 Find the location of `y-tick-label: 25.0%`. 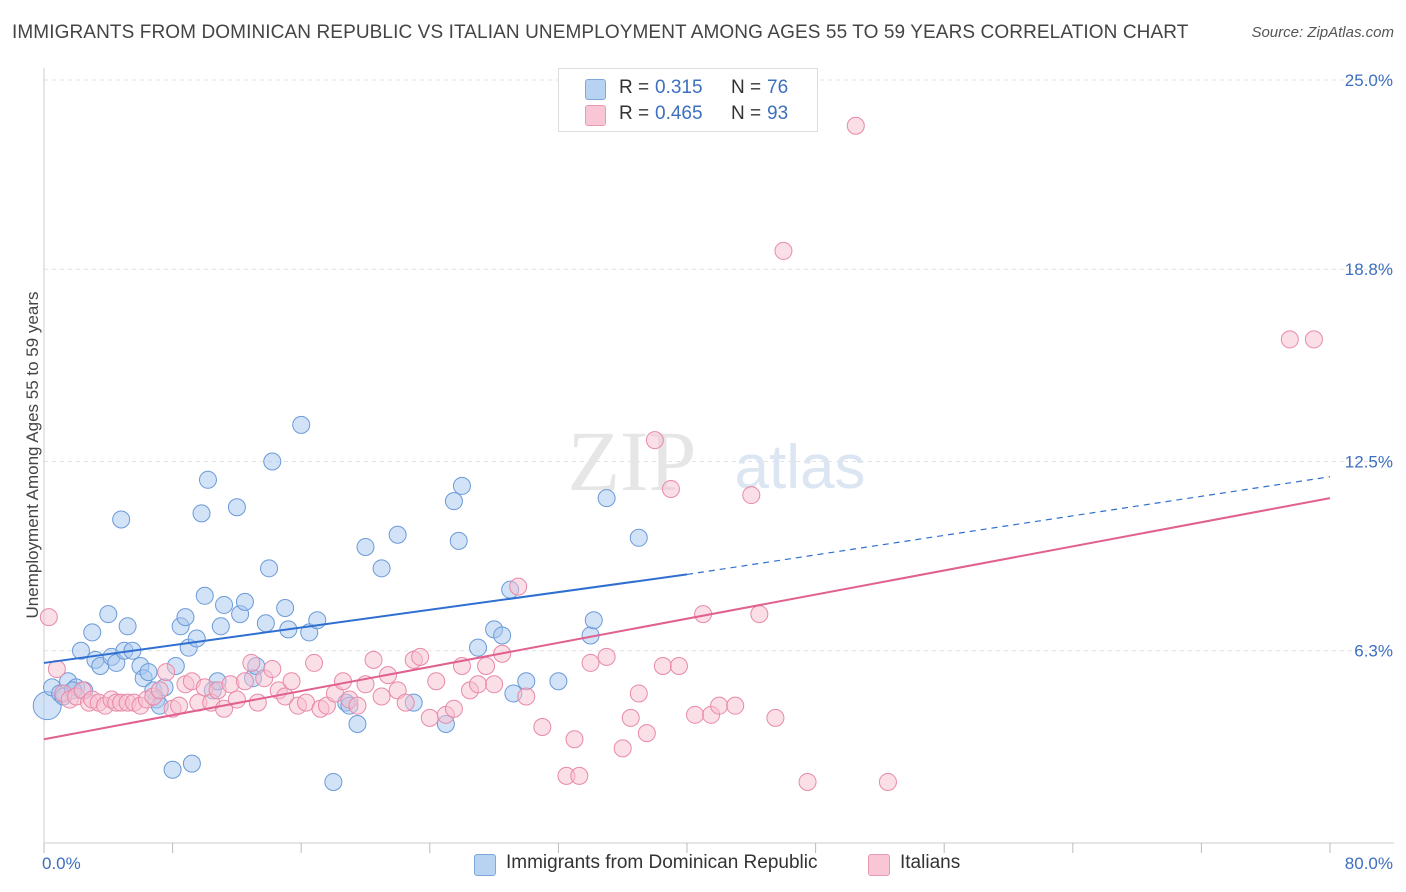

y-tick-label: 25.0% is located at coordinates (1369, 80).